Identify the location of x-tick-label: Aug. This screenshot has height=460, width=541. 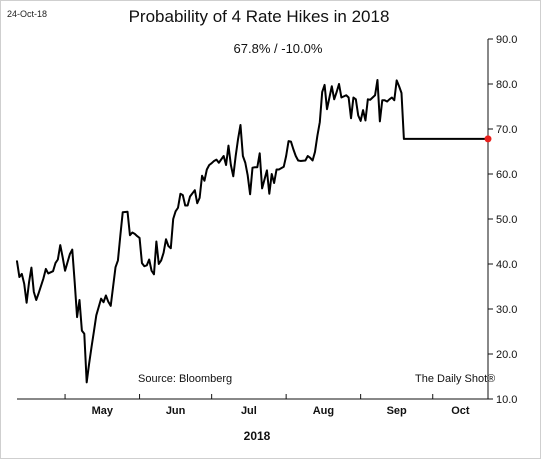
(323, 411).